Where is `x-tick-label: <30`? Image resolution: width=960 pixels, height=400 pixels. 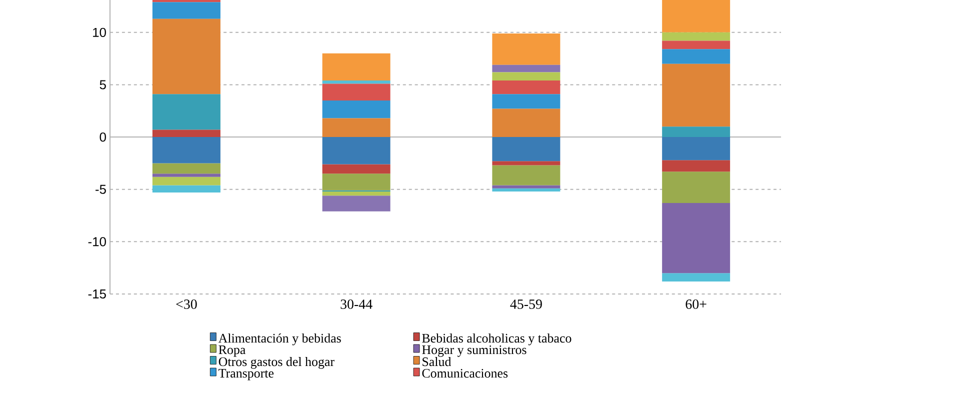
x-tick-label: <30 is located at coordinates (186, 304).